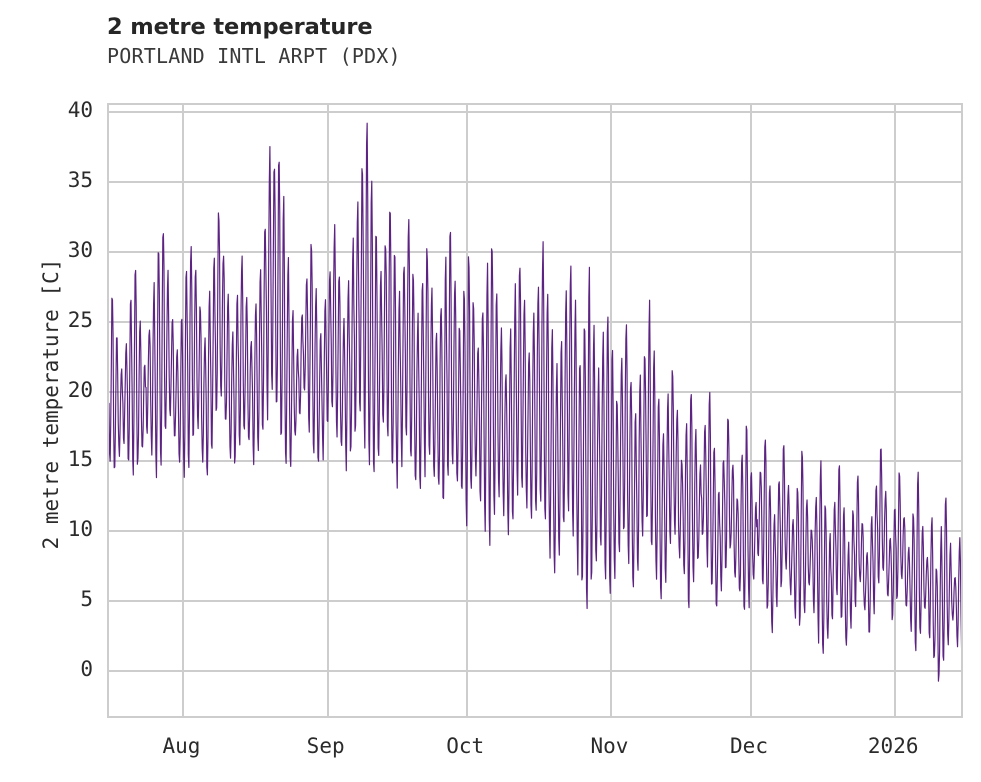 The image size is (981, 782). I want to click on y-tick-label: 40, so click(80, 109).